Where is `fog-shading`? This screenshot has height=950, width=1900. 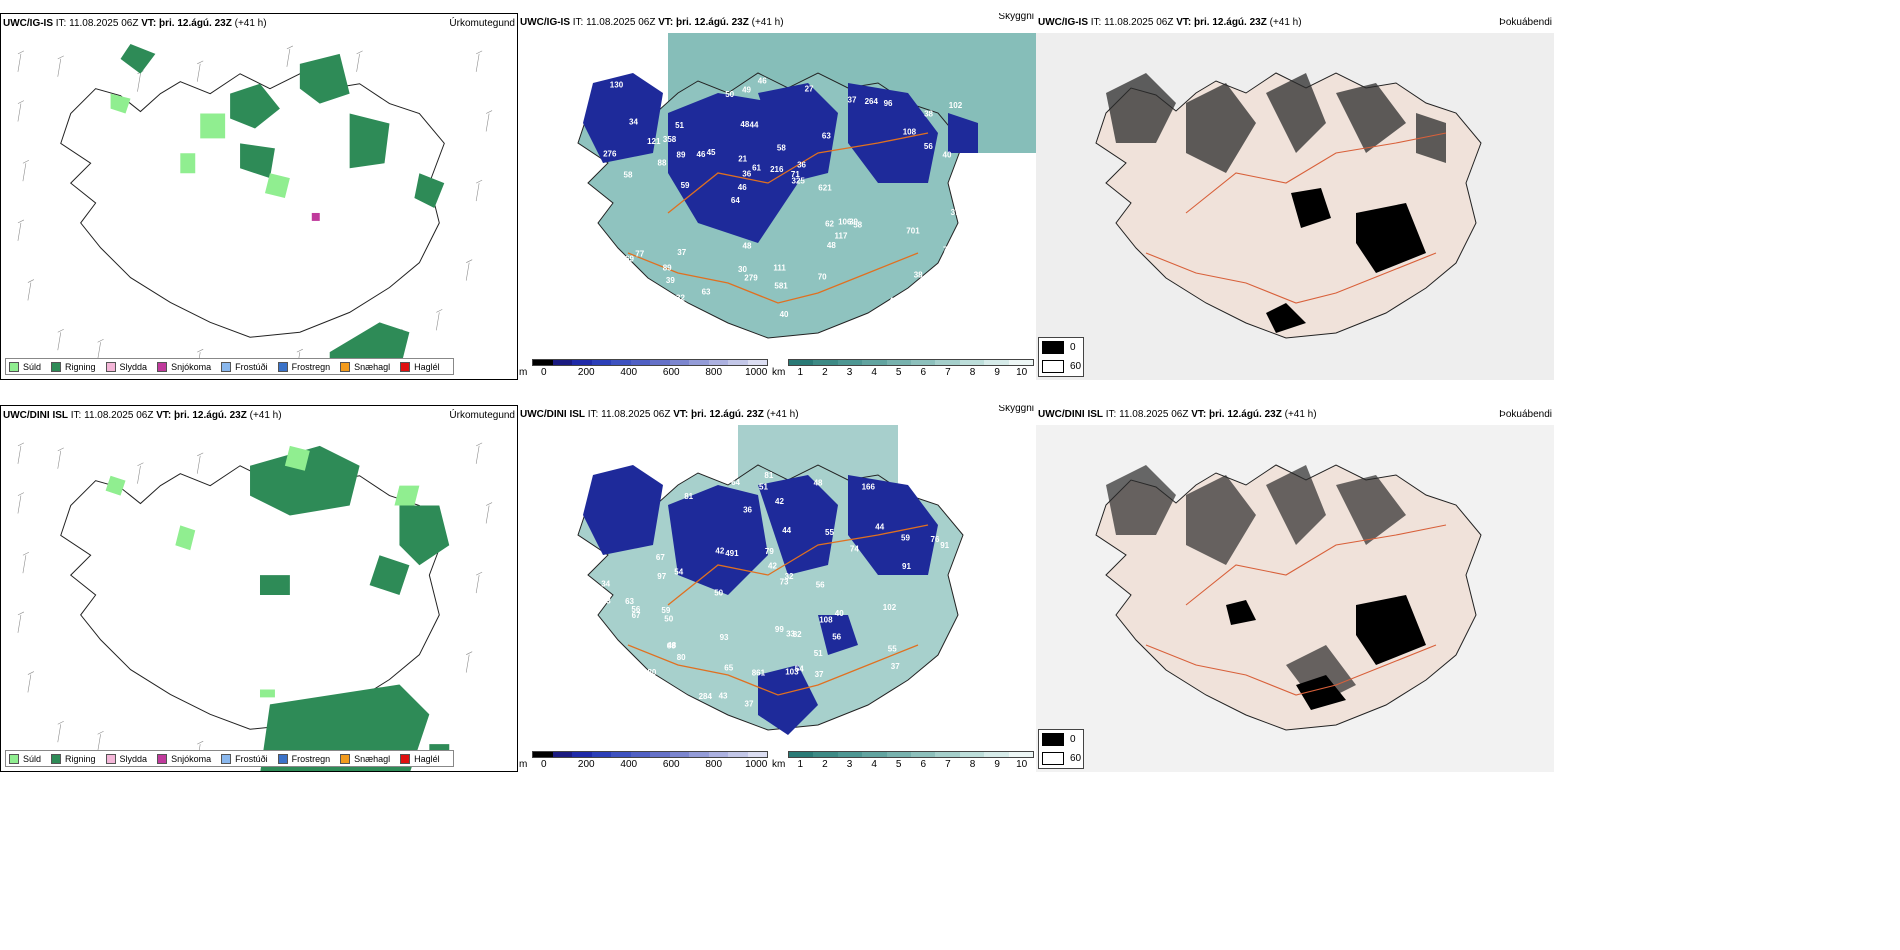
fog-shading is located at coordinates (1256, 585).